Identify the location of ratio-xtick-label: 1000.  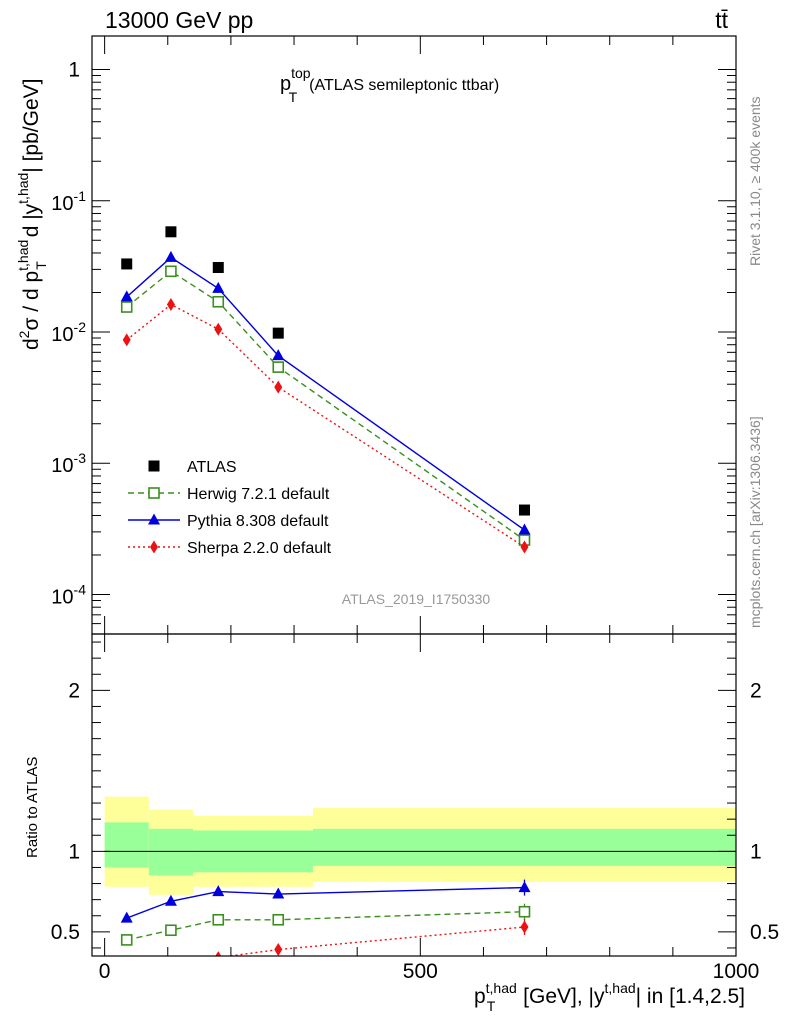
(736, 971).